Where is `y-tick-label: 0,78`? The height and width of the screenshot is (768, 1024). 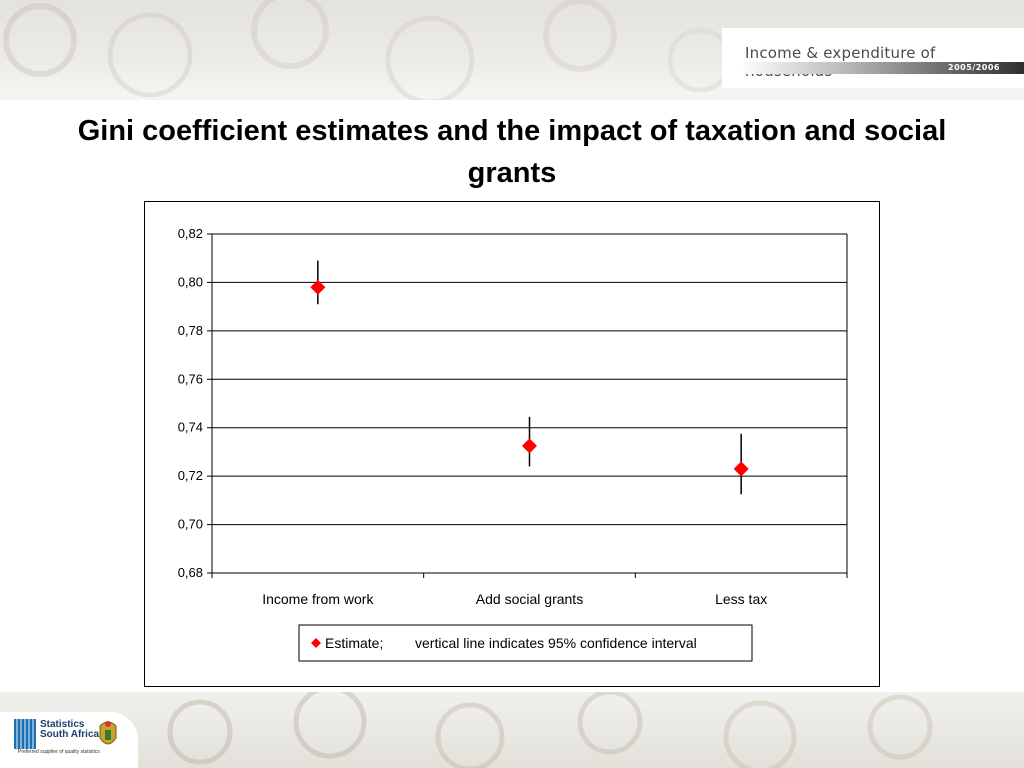 y-tick-label: 0,78 is located at coordinates (190, 330).